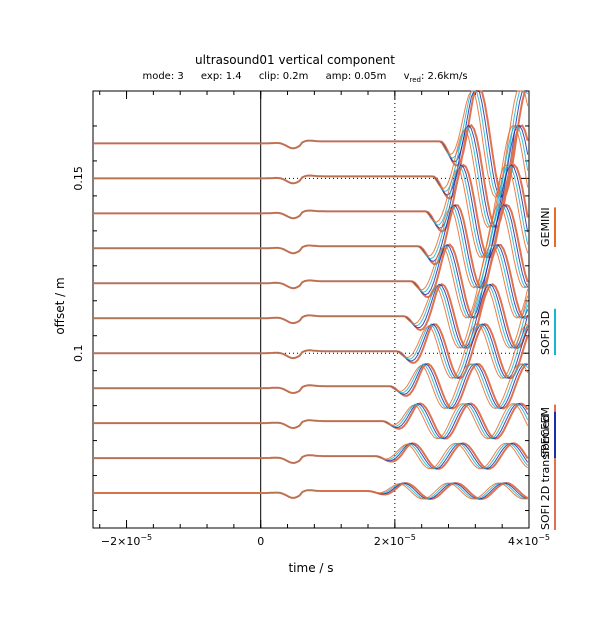 The image size is (608, 629). Describe the element at coordinates (529, 540) in the screenshot. I see `x-tick-label: 4×10⁻⁵` at that location.